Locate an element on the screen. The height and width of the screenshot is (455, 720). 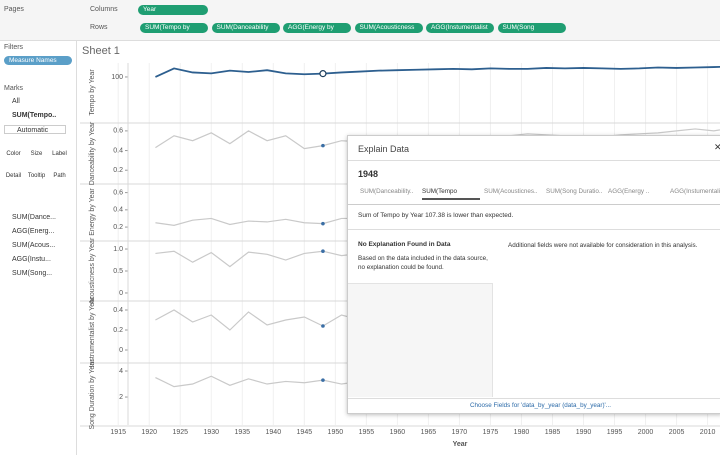
x-tick-label: 1935 is located at coordinates (242, 432).